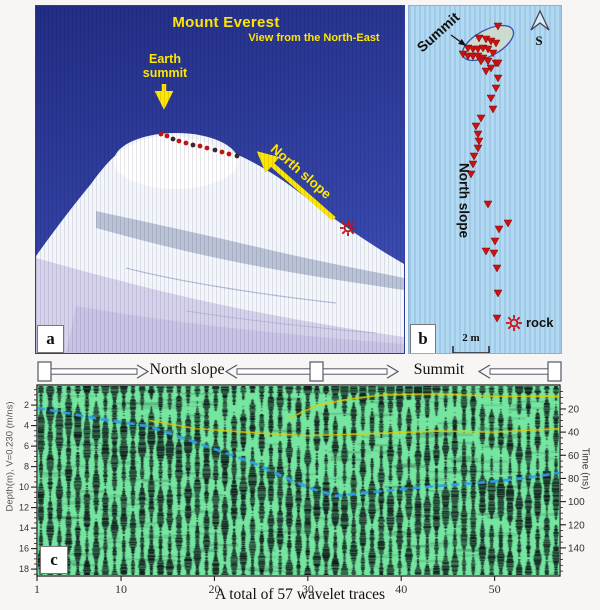 The height and width of the screenshot is (610, 600). What do you see at coordinates (576, 502) in the screenshot?
I see `tick-label: 100` at bounding box center [576, 502].